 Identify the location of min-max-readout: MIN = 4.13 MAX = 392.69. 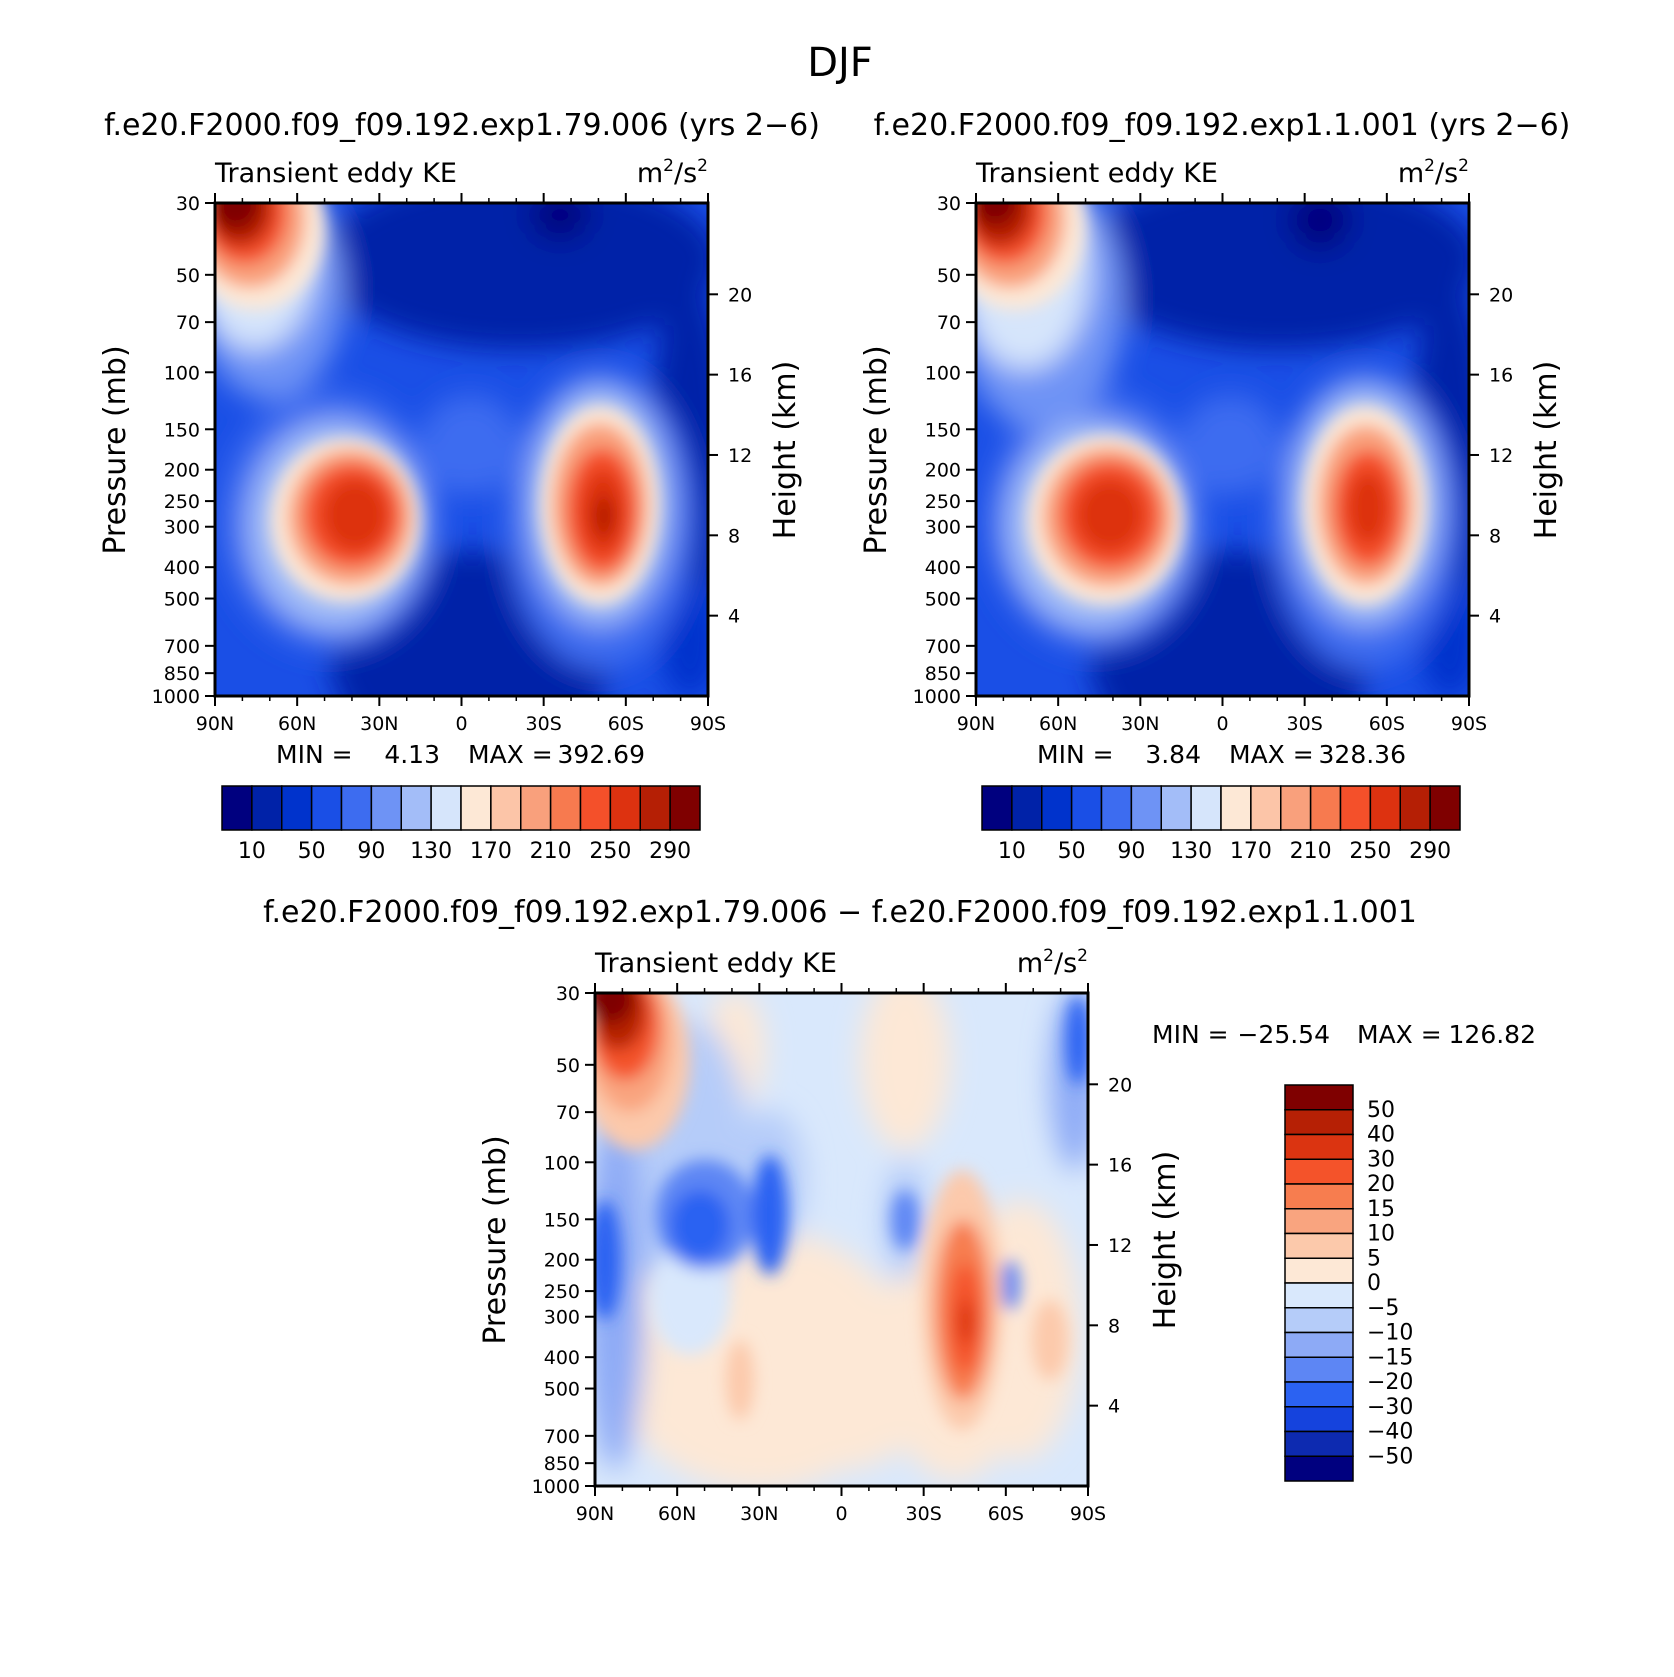
(460, 754).